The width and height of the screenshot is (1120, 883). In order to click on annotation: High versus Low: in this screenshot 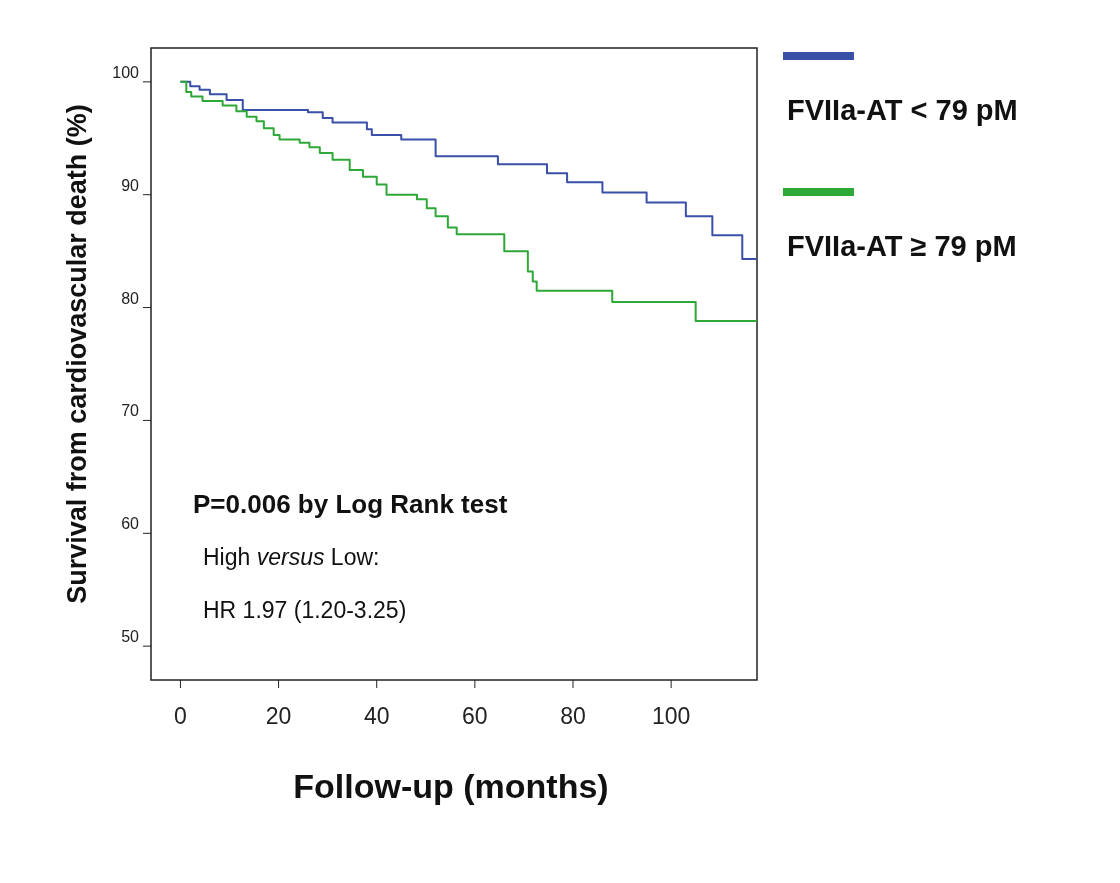, I will do `click(291, 557)`.